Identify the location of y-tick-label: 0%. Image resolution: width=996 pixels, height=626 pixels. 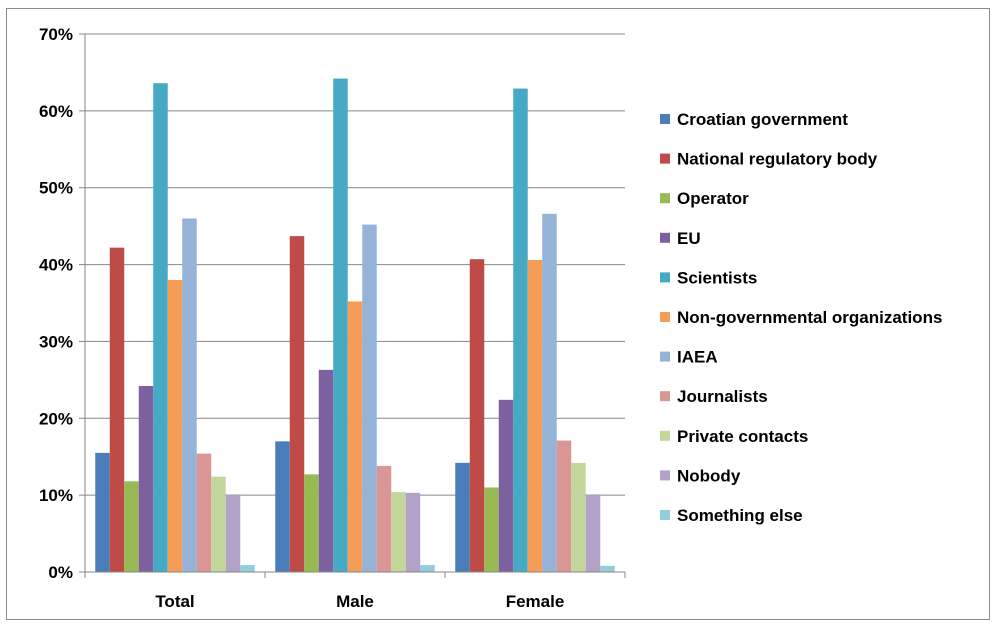
(60, 572).